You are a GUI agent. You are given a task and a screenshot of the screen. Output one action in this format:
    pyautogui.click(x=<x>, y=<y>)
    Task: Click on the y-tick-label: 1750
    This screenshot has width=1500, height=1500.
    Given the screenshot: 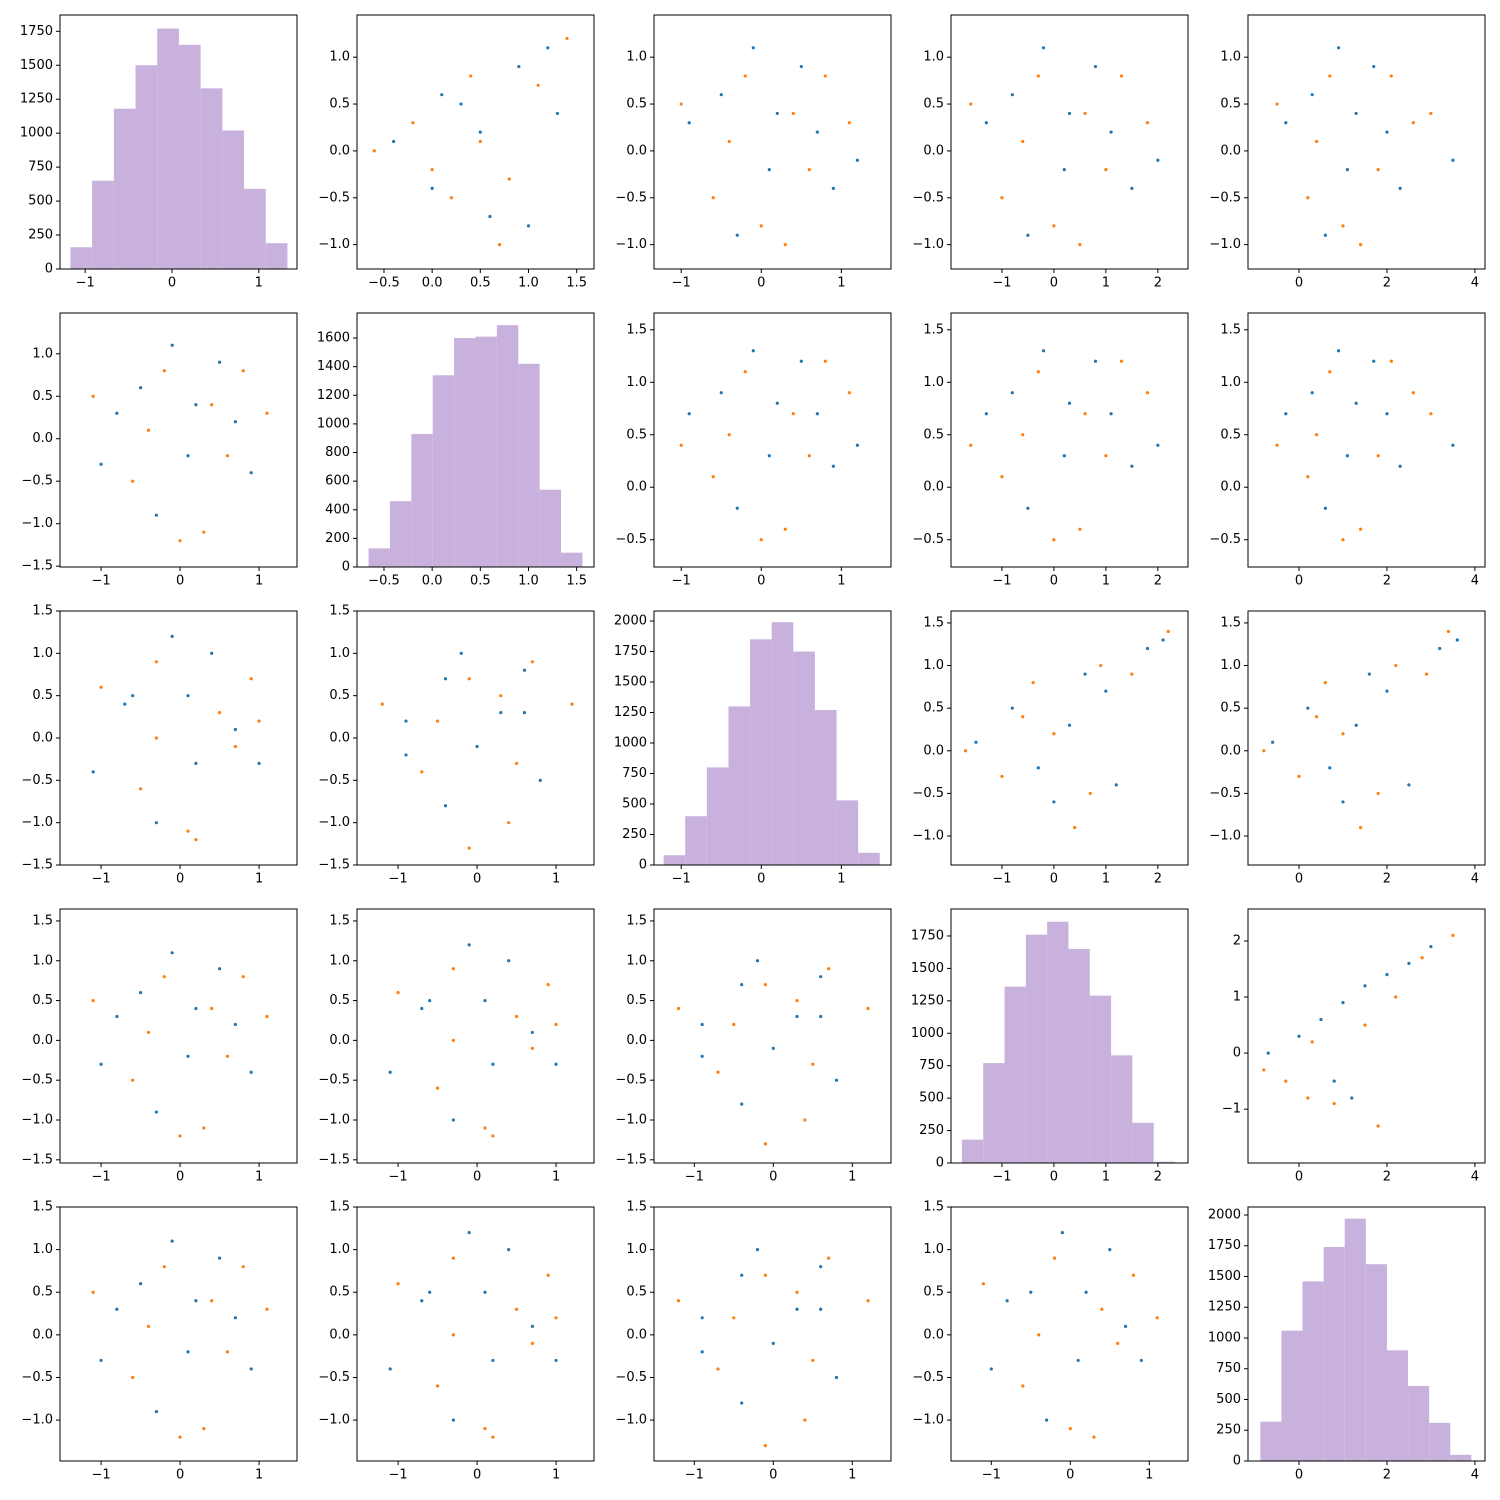 What is the action you would take?
    pyautogui.click(x=927, y=935)
    